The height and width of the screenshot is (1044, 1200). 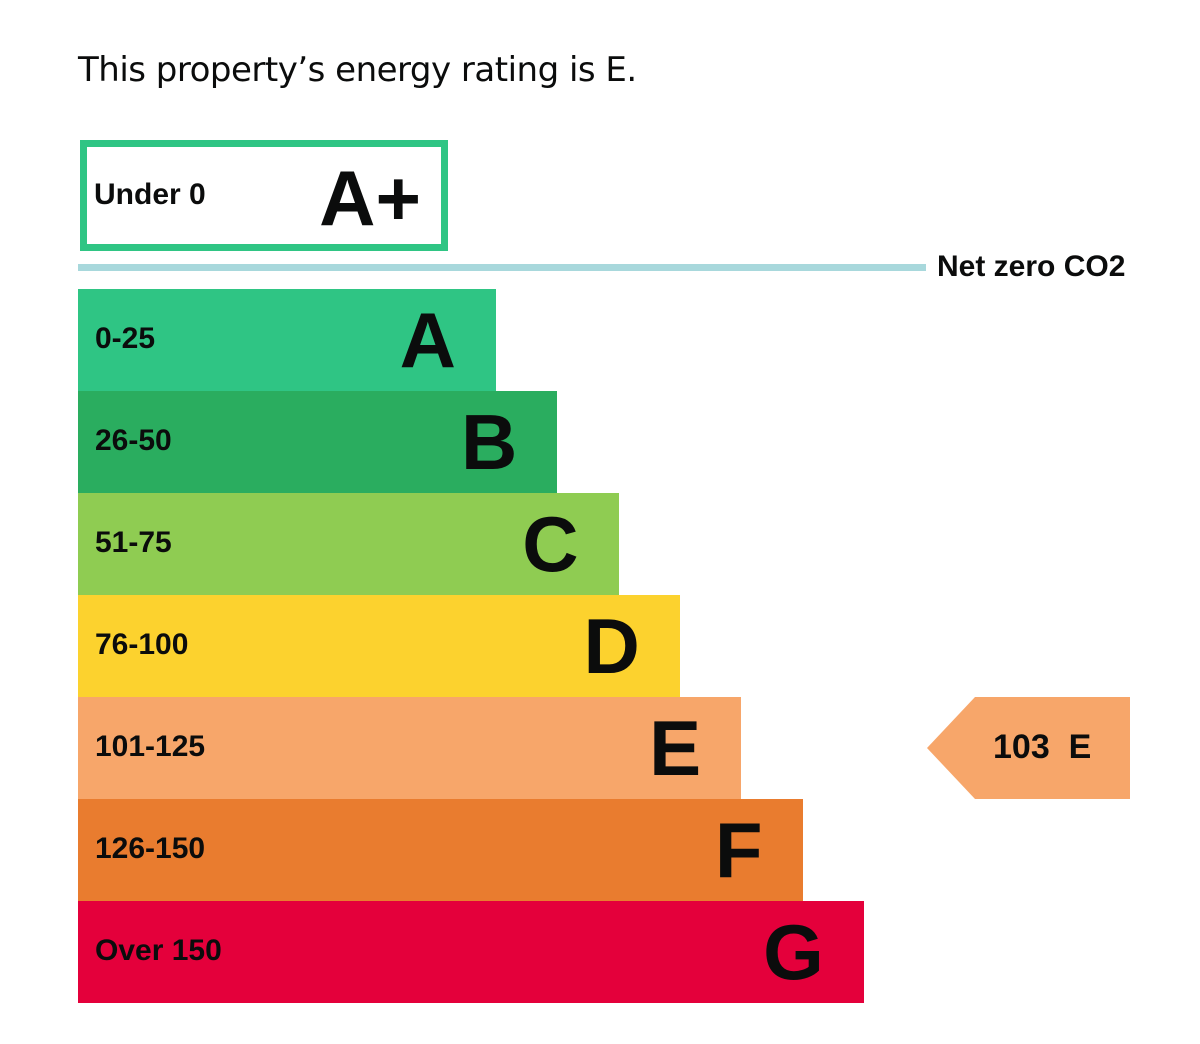 What do you see at coordinates (1031, 266) in the screenshot?
I see `net-zero-label: Net zero CO2` at bounding box center [1031, 266].